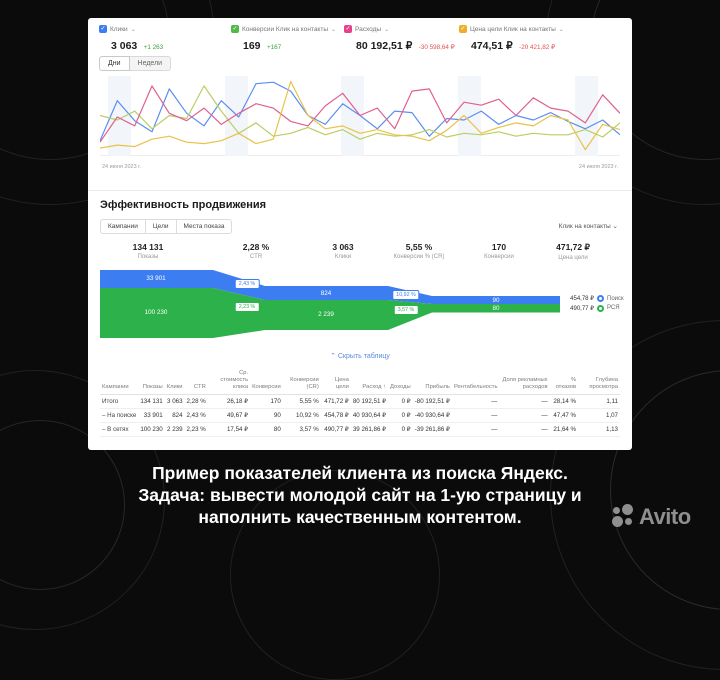 The height and width of the screenshot is (680, 720). What do you see at coordinates (499, 257) in the screenshot?
I see `stat-label: Конверсии` at bounding box center [499, 257].